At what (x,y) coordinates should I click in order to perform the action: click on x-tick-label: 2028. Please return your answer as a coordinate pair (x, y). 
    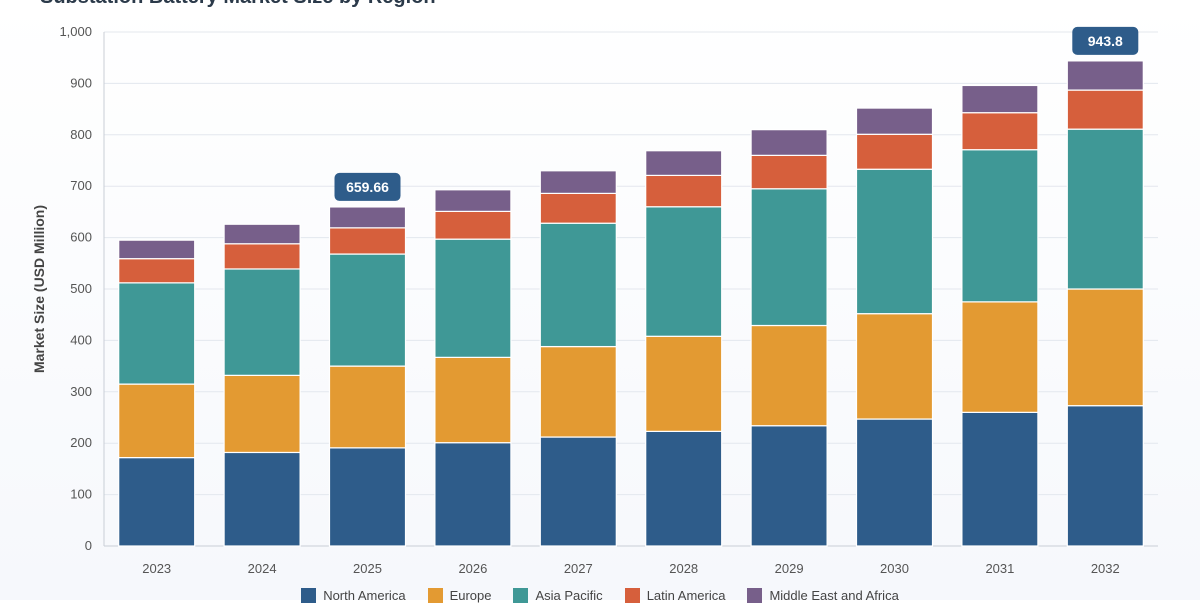
    Looking at the image, I should click on (683, 568).